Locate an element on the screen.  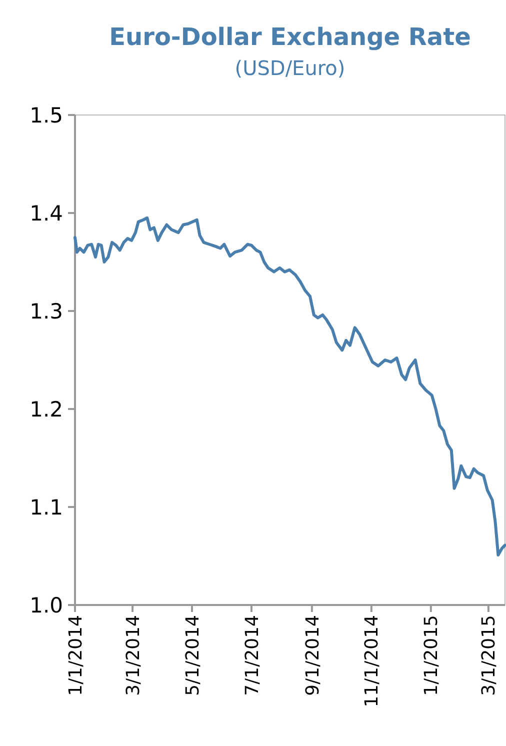
x-tick-label: 11/1/2014 is located at coordinates (372, 661).